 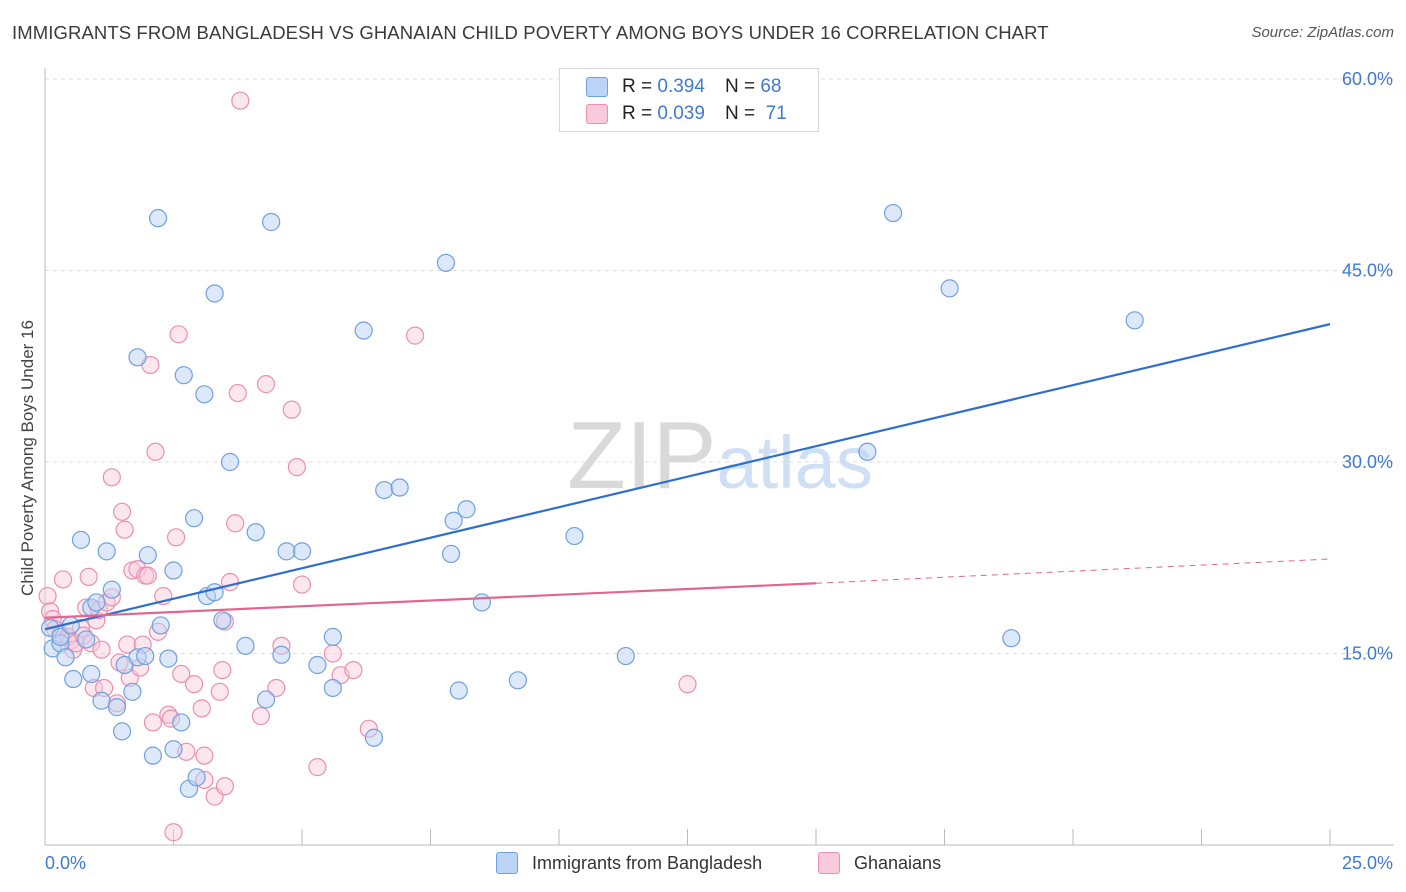 I want to click on y-tick-label: 15.0%, so click(x=1367, y=654).